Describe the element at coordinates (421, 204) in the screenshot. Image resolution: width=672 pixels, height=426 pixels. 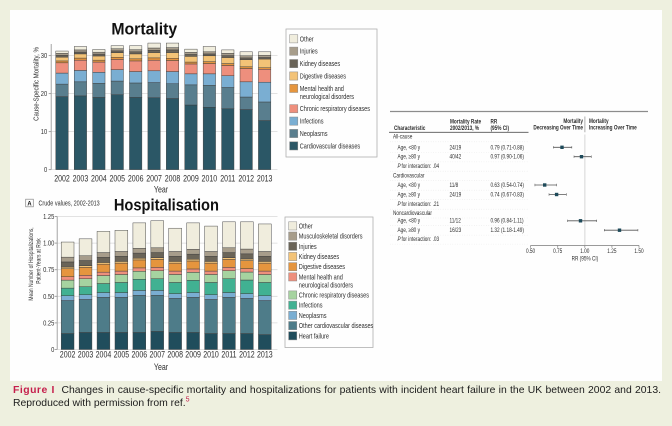
I see `svg-text: for interaction: .21` at that location.